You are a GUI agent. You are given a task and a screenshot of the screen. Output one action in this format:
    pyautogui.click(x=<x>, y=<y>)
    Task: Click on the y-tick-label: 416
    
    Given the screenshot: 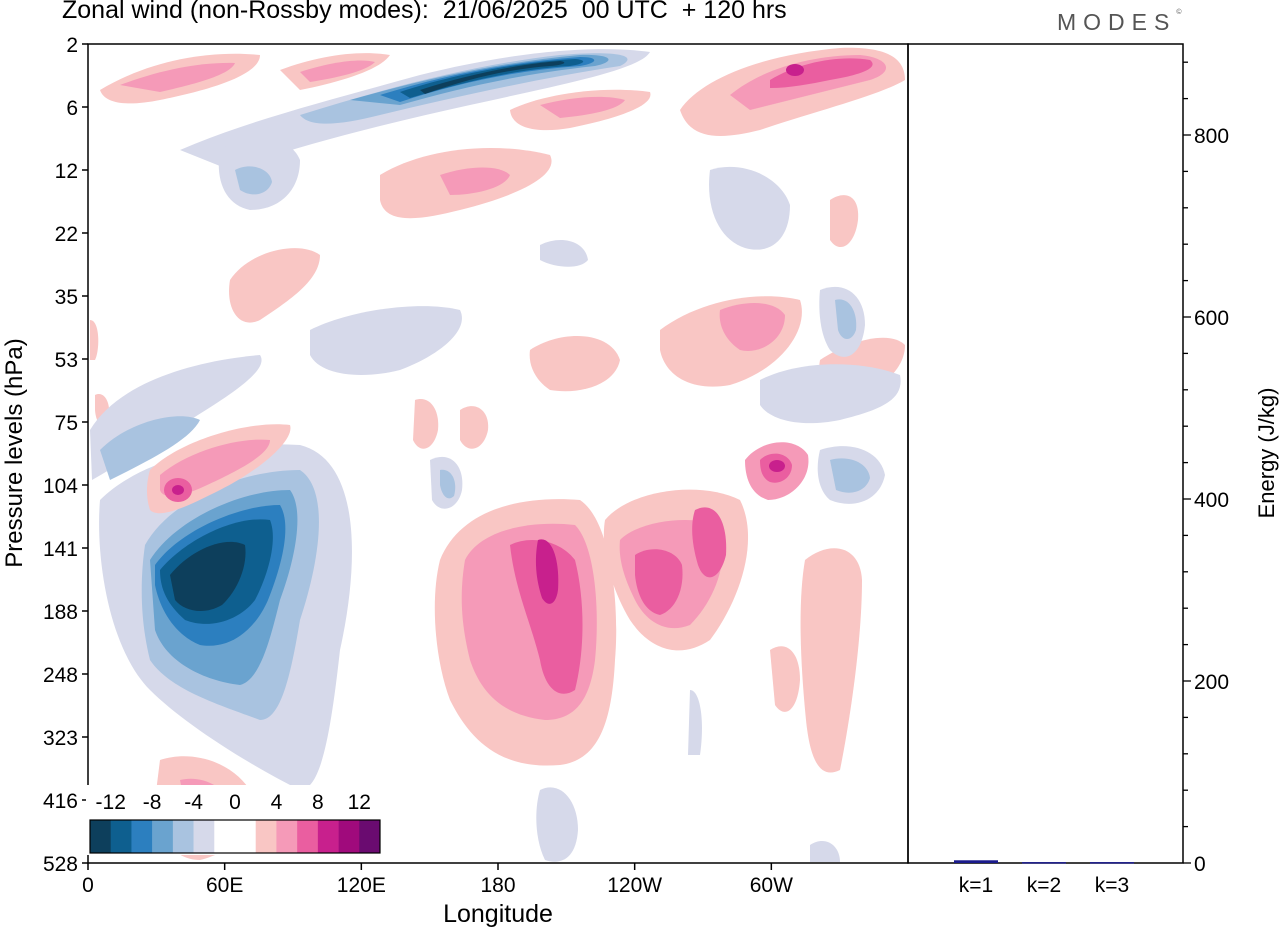 What is the action you would take?
    pyautogui.click(x=60, y=801)
    